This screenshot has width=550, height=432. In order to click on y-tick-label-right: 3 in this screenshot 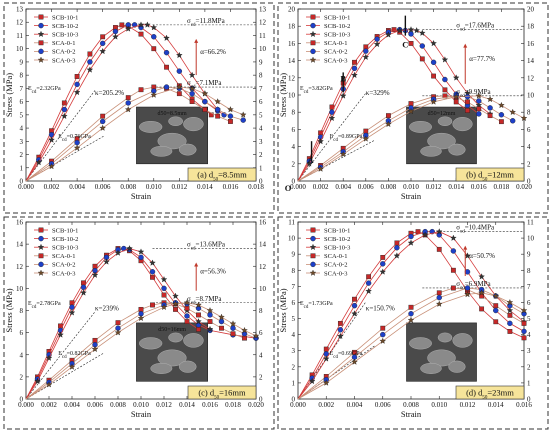, I will do `click(261, 142)`.